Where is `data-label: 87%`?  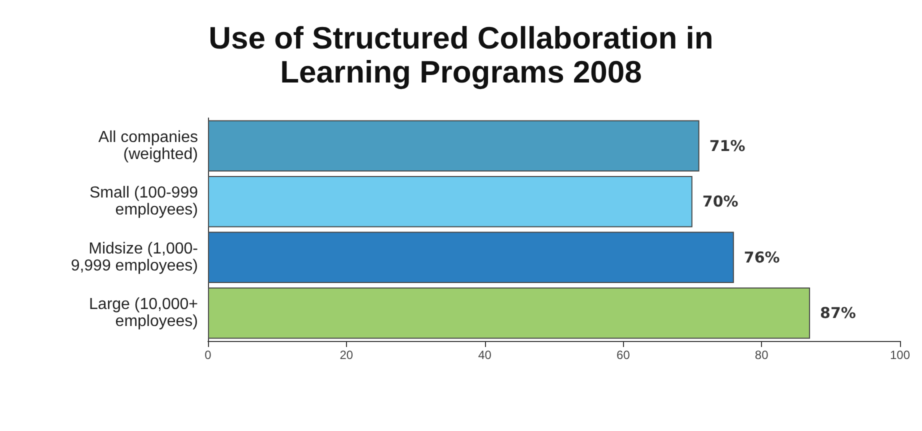
data-label: 87% is located at coordinates (838, 313).